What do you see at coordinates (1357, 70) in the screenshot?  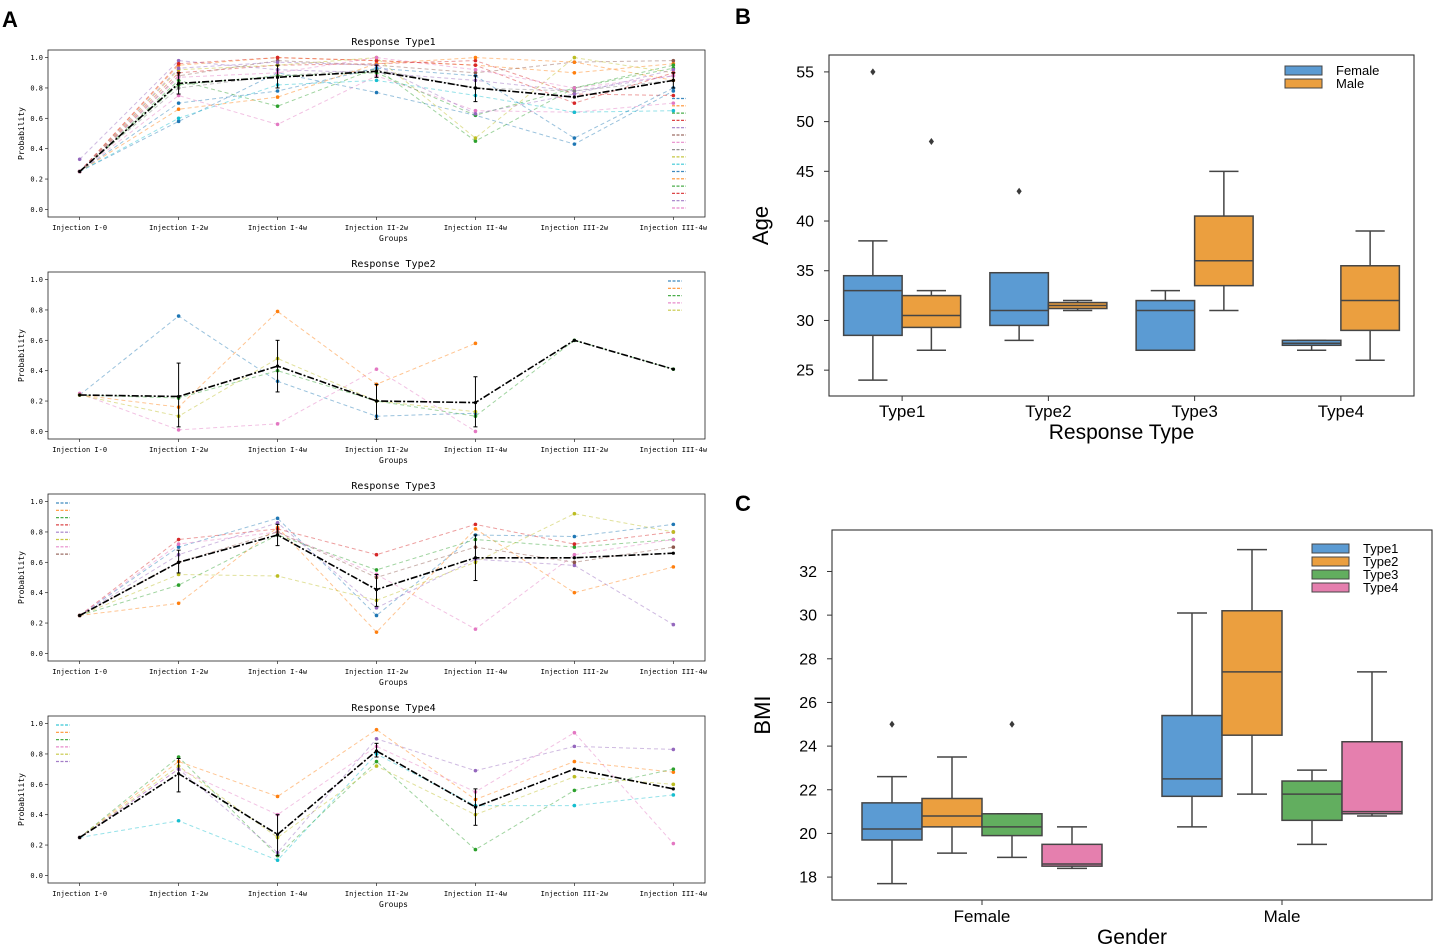 I see `legend-label: Female` at bounding box center [1357, 70].